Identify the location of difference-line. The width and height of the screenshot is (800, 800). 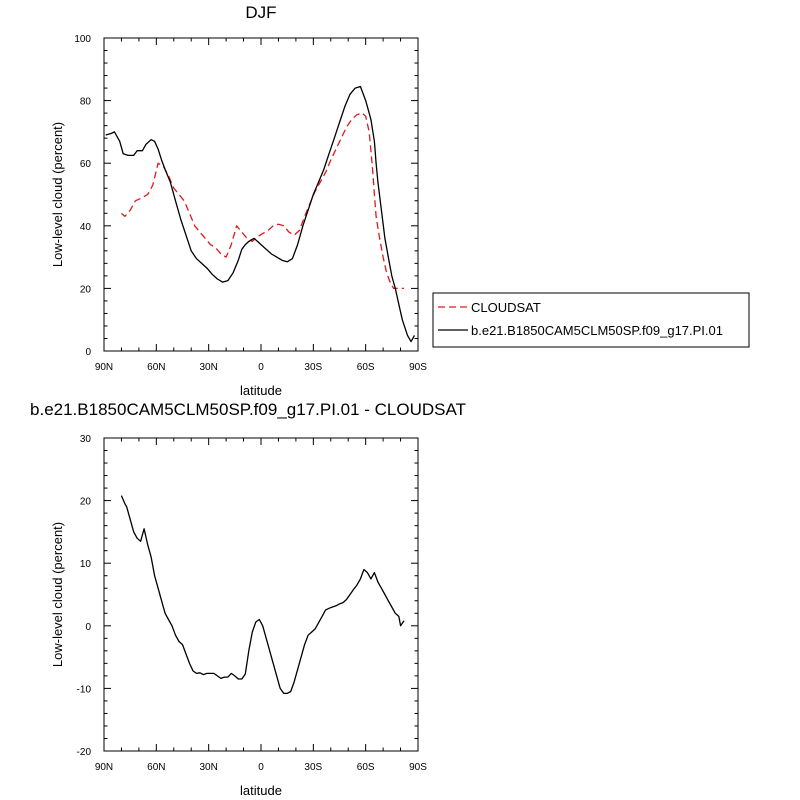
(262, 595).